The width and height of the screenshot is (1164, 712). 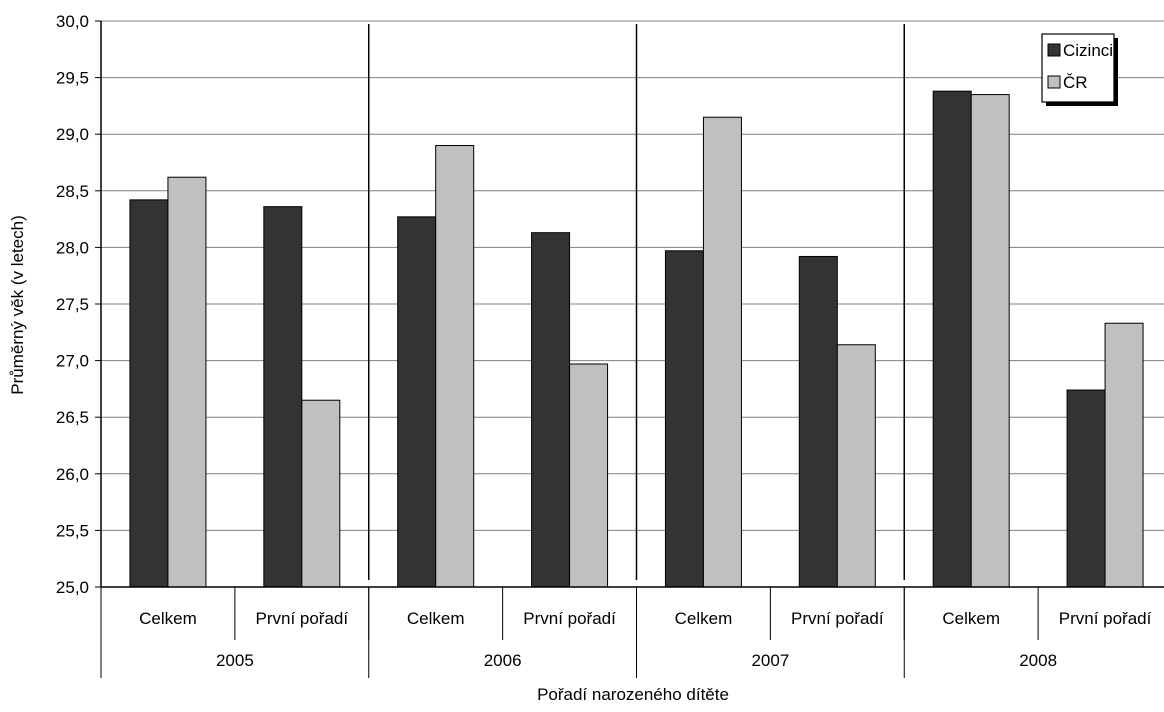 I want to click on y-tick-label: 28,0, so click(x=72, y=247).